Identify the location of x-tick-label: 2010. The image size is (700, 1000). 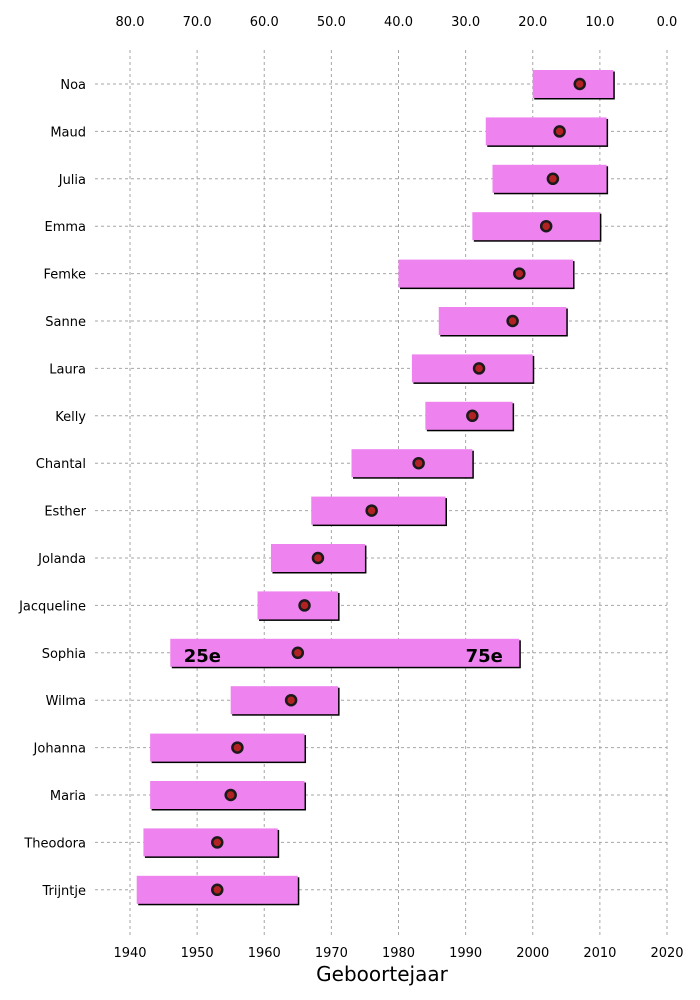
(599, 953).